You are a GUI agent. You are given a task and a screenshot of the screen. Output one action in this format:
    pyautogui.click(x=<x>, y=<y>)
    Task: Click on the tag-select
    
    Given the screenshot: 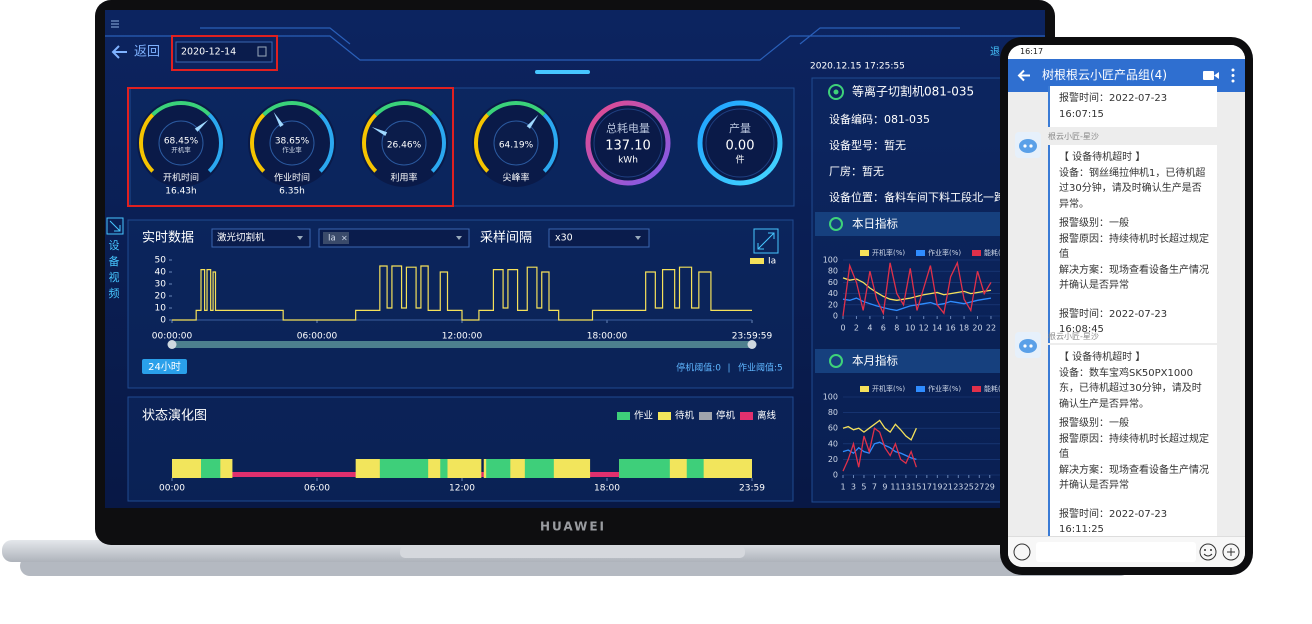 What is the action you would take?
    pyautogui.click(x=394, y=238)
    